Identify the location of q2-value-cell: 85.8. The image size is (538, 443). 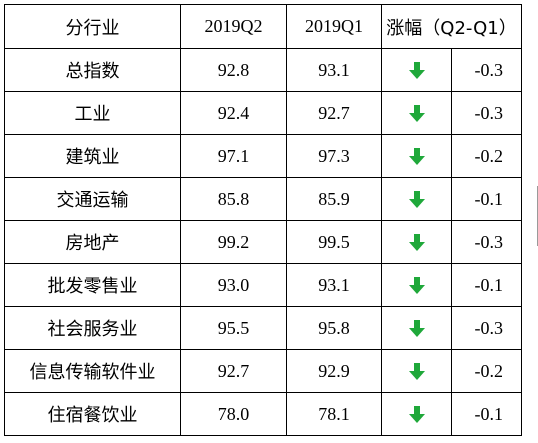
(233, 199).